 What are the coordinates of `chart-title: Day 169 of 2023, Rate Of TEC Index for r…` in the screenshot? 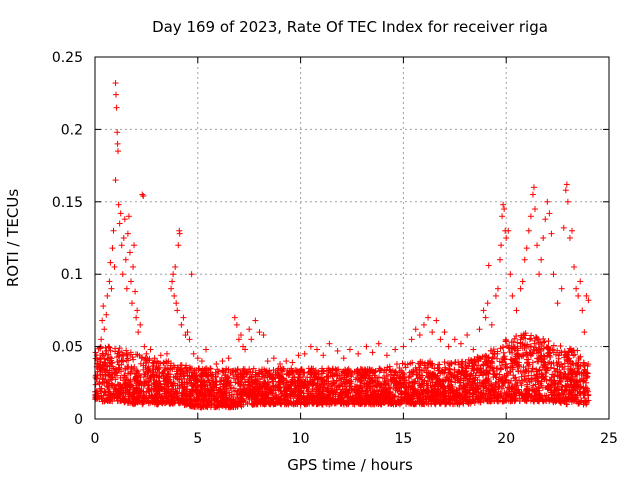 It's located at (350, 27).